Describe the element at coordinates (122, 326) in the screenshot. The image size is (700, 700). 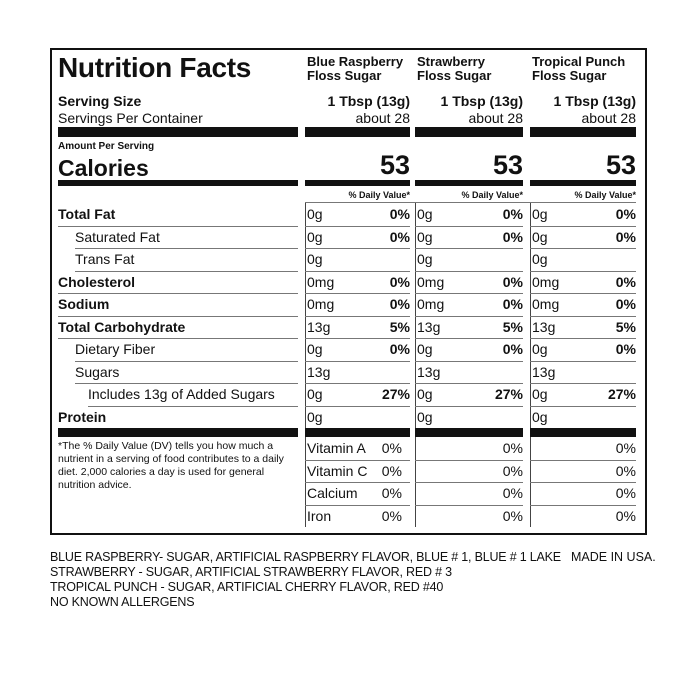
I see `nutrient-name: Total Carbohydrate` at that location.